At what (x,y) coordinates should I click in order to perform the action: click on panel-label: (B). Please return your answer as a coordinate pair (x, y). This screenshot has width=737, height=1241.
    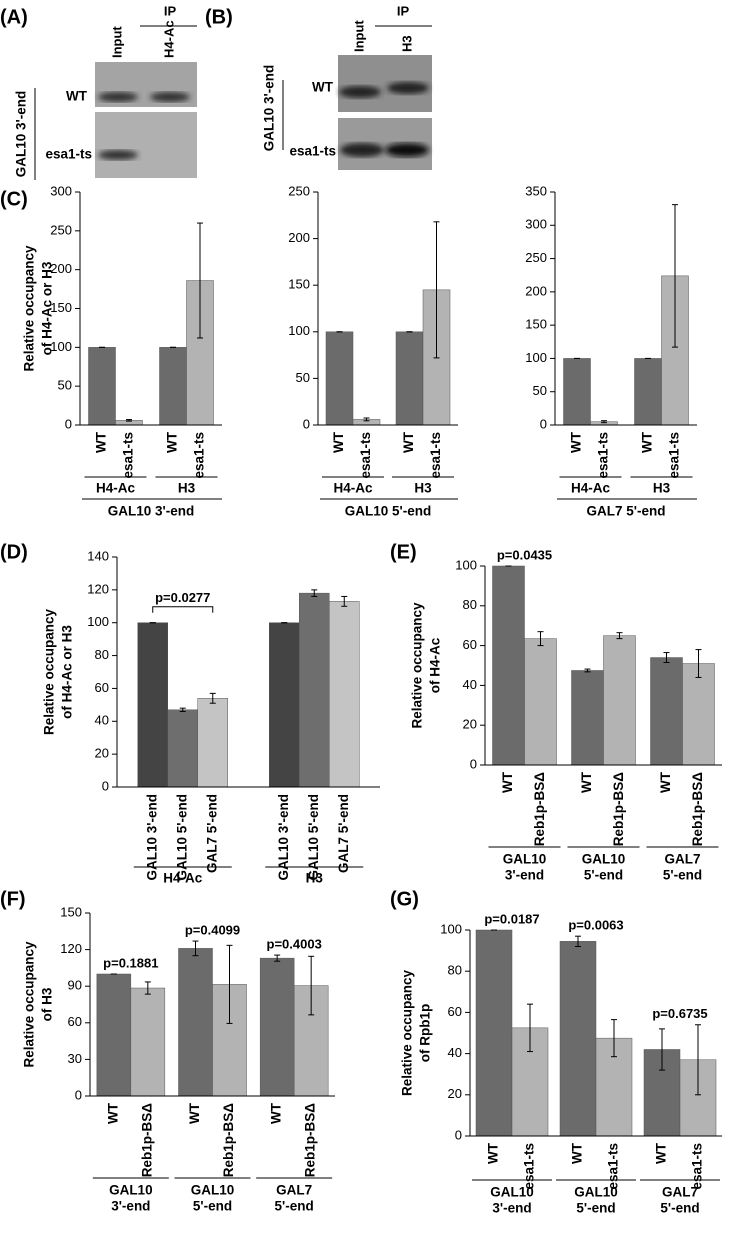
    Looking at the image, I should click on (219, 17).